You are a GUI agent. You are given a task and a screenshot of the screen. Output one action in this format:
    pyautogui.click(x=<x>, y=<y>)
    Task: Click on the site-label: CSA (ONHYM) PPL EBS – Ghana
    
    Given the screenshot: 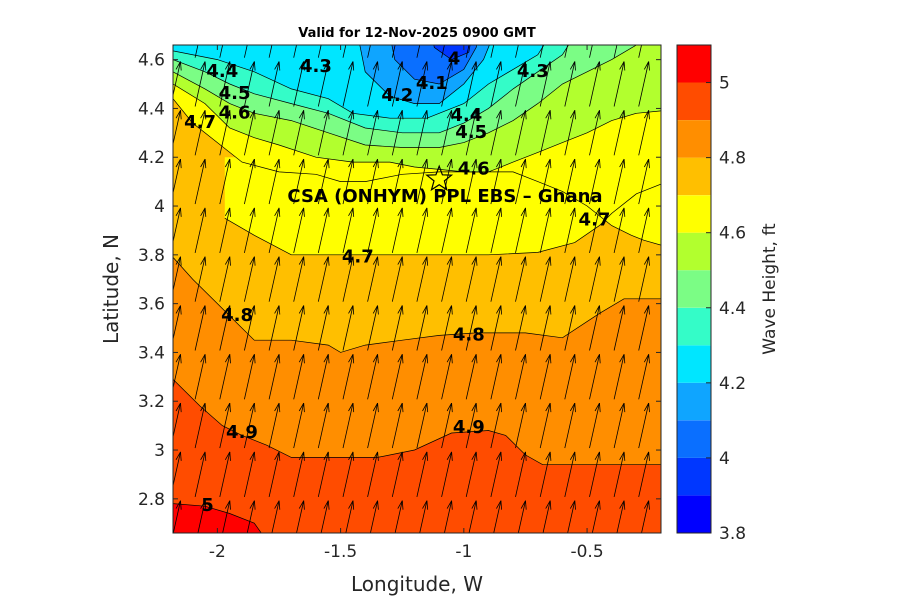 What is the action you would take?
    pyautogui.click(x=444, y=196)
    